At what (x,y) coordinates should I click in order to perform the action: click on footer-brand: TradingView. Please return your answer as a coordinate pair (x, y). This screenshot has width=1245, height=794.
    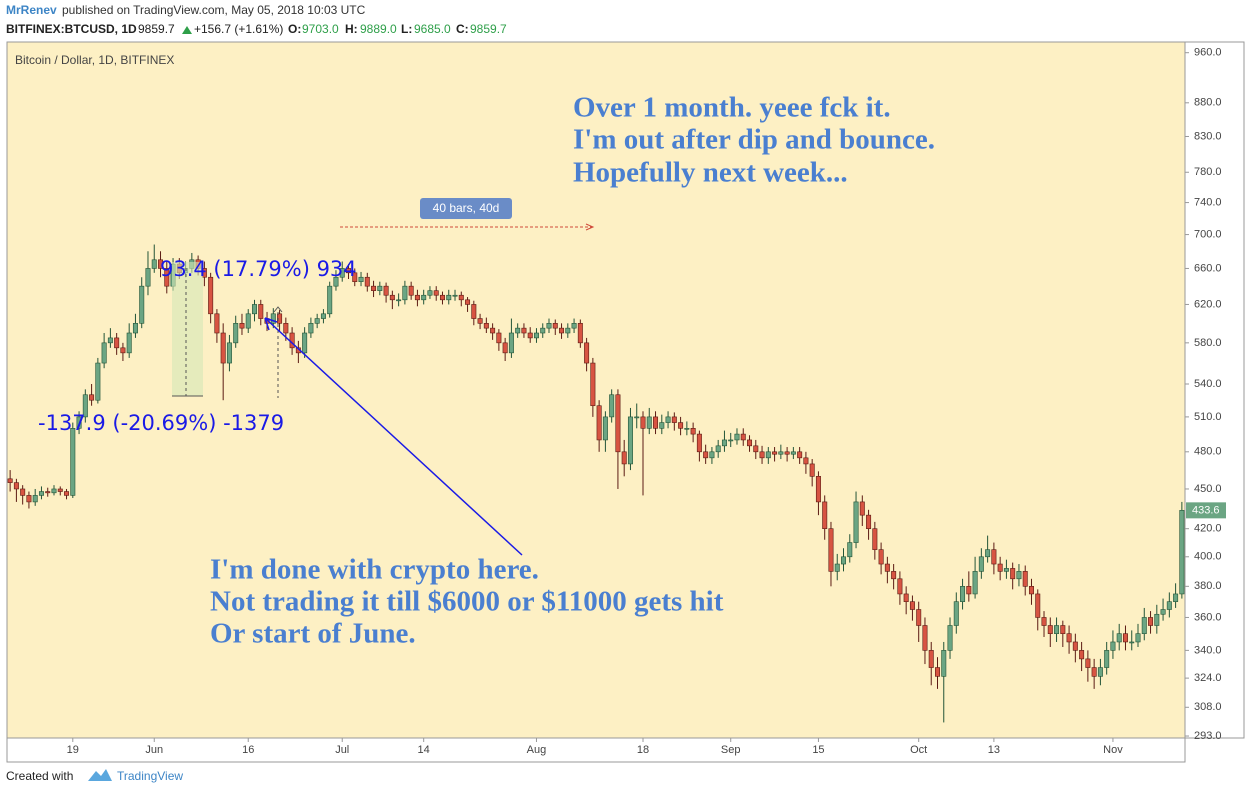
    Looking at the image, I should click on (150, 776).